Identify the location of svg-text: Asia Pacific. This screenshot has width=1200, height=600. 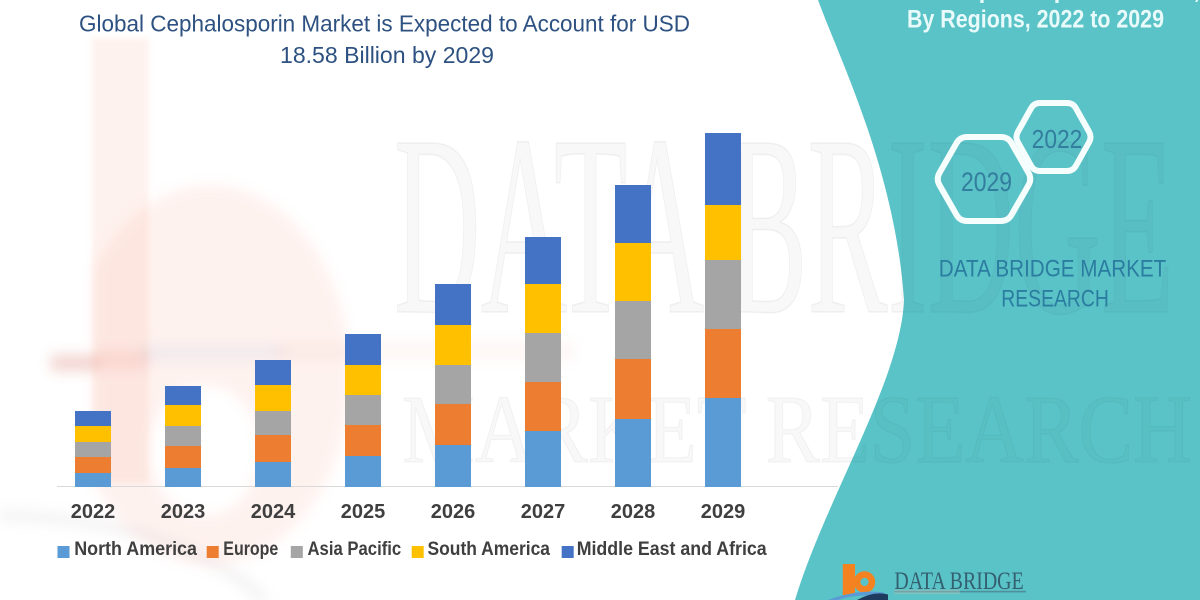
(355, 549).